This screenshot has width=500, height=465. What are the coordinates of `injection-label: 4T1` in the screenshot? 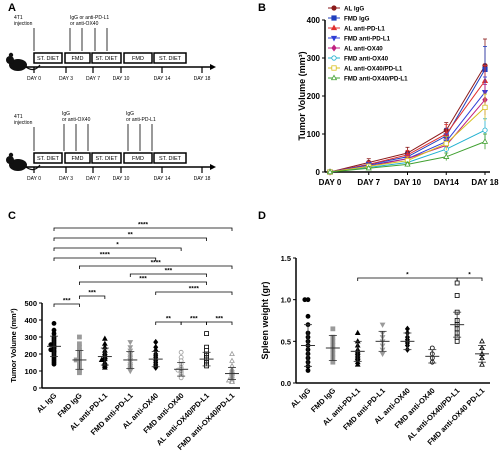 It's located at (18, 18).